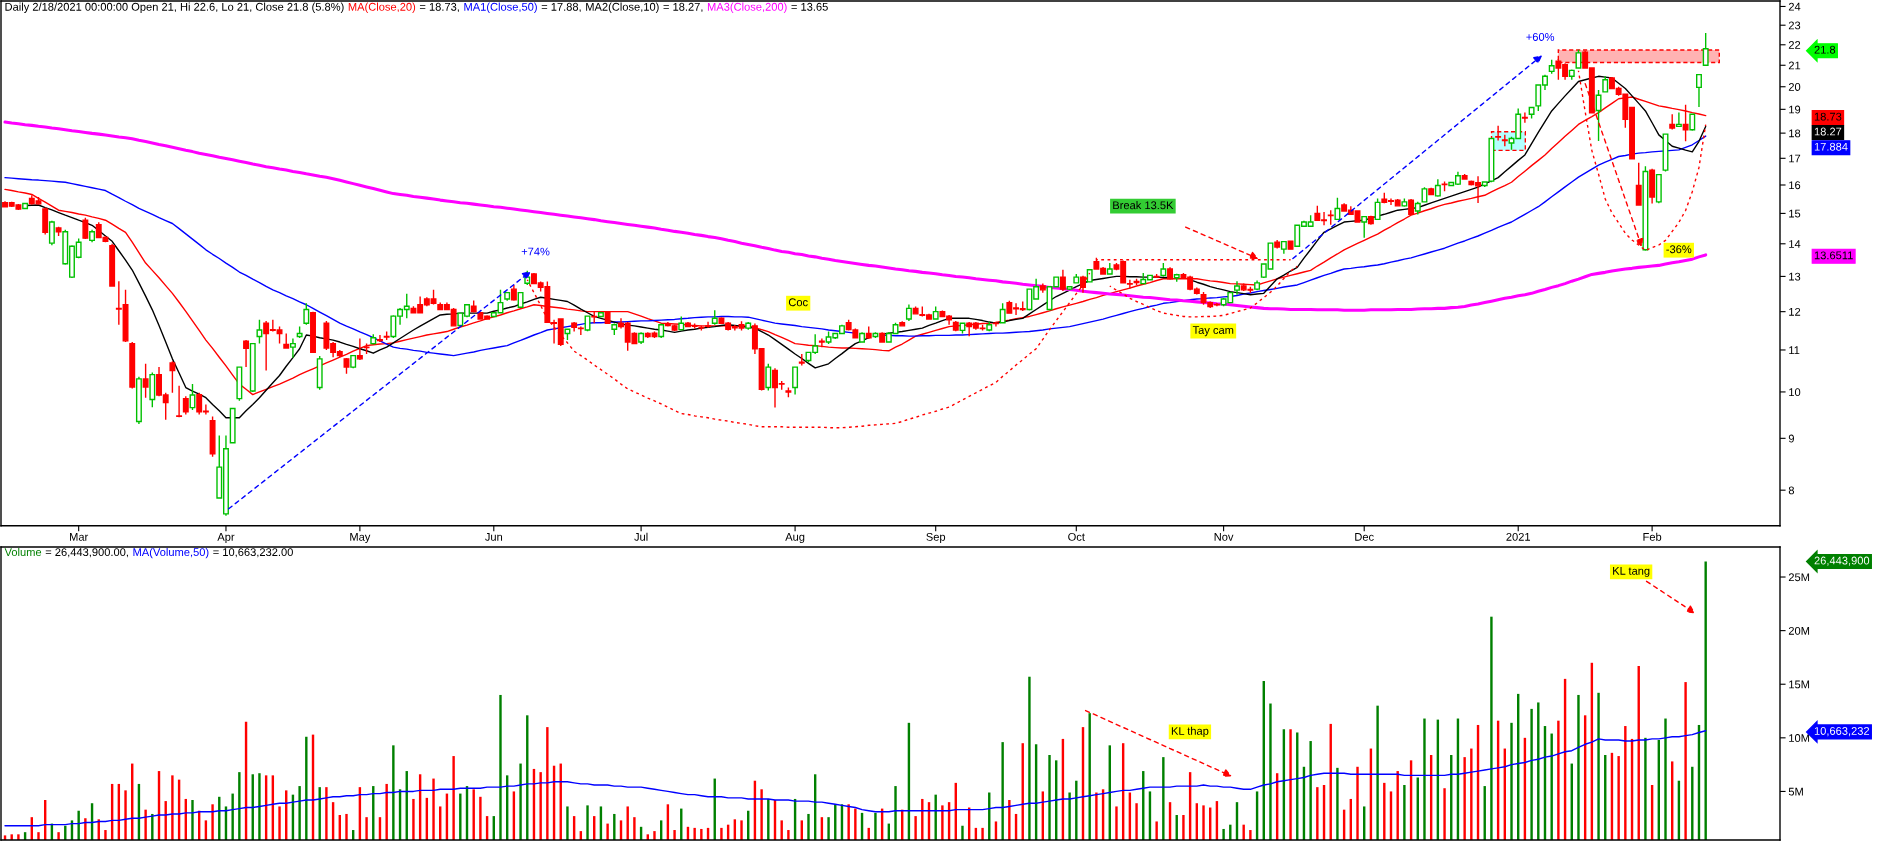 This screenshot has width=1884, height=859. What do you see at coordinates (747, 7) in the screenshot?
I see `text: MA3(Close,200)` at bounding box center [747, 7].